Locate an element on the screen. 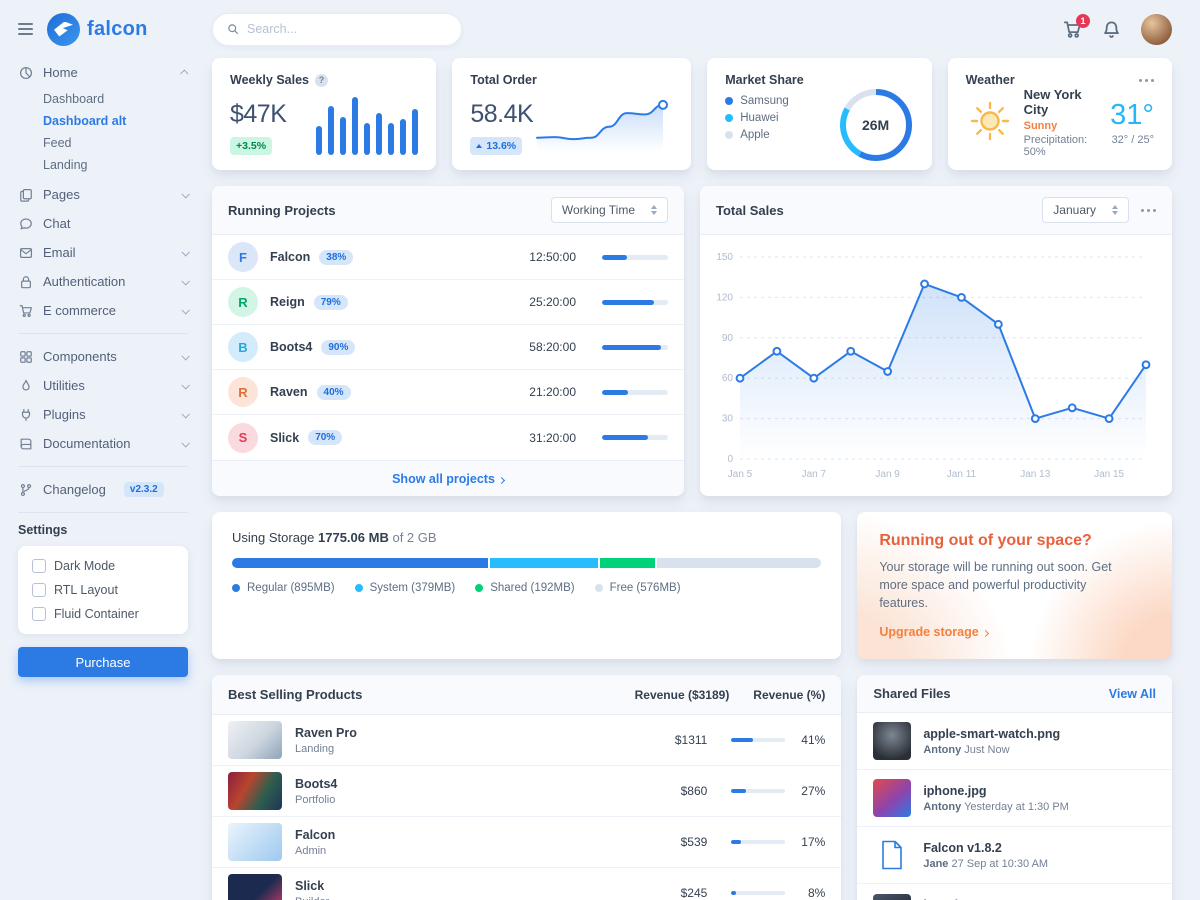 This screenshot has width=1200, height=900. hamburger-menu-button is located at coordinates (28, 29).